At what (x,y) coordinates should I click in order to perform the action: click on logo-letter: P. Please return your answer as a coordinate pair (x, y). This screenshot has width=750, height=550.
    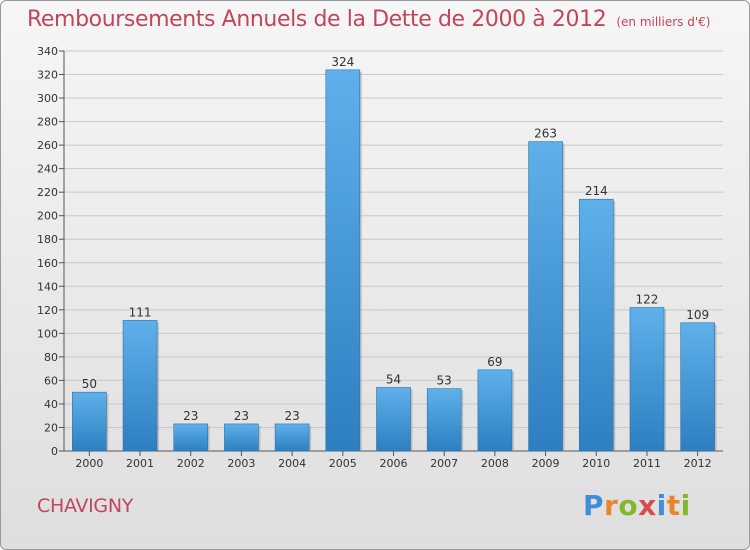
    Looking at the image, I should click on (594, 505).